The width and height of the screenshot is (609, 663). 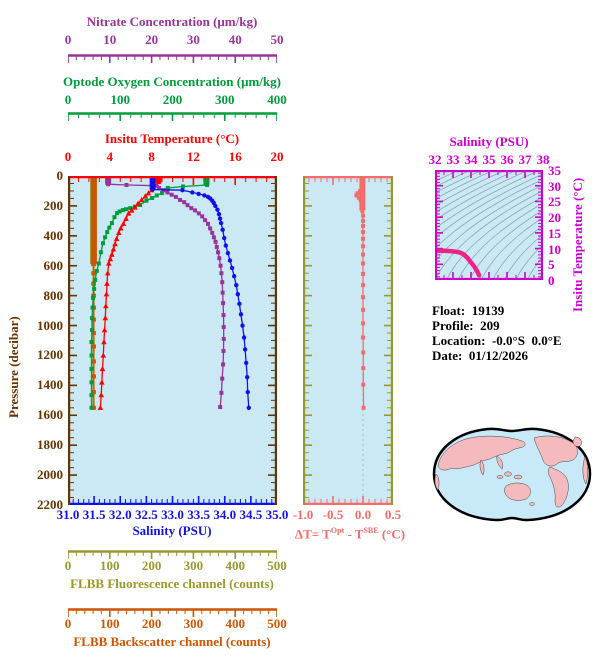 I want to click on nitrate-axis-ticks, so click(x=172, y=59).